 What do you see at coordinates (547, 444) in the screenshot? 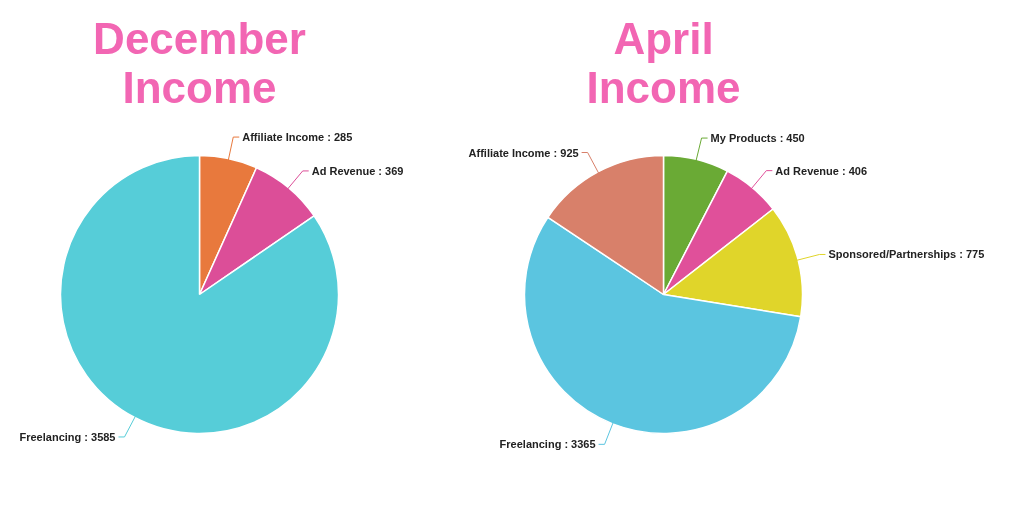
I see `slice-label: Freelancing : 3365` at bounding box center [547, 444].